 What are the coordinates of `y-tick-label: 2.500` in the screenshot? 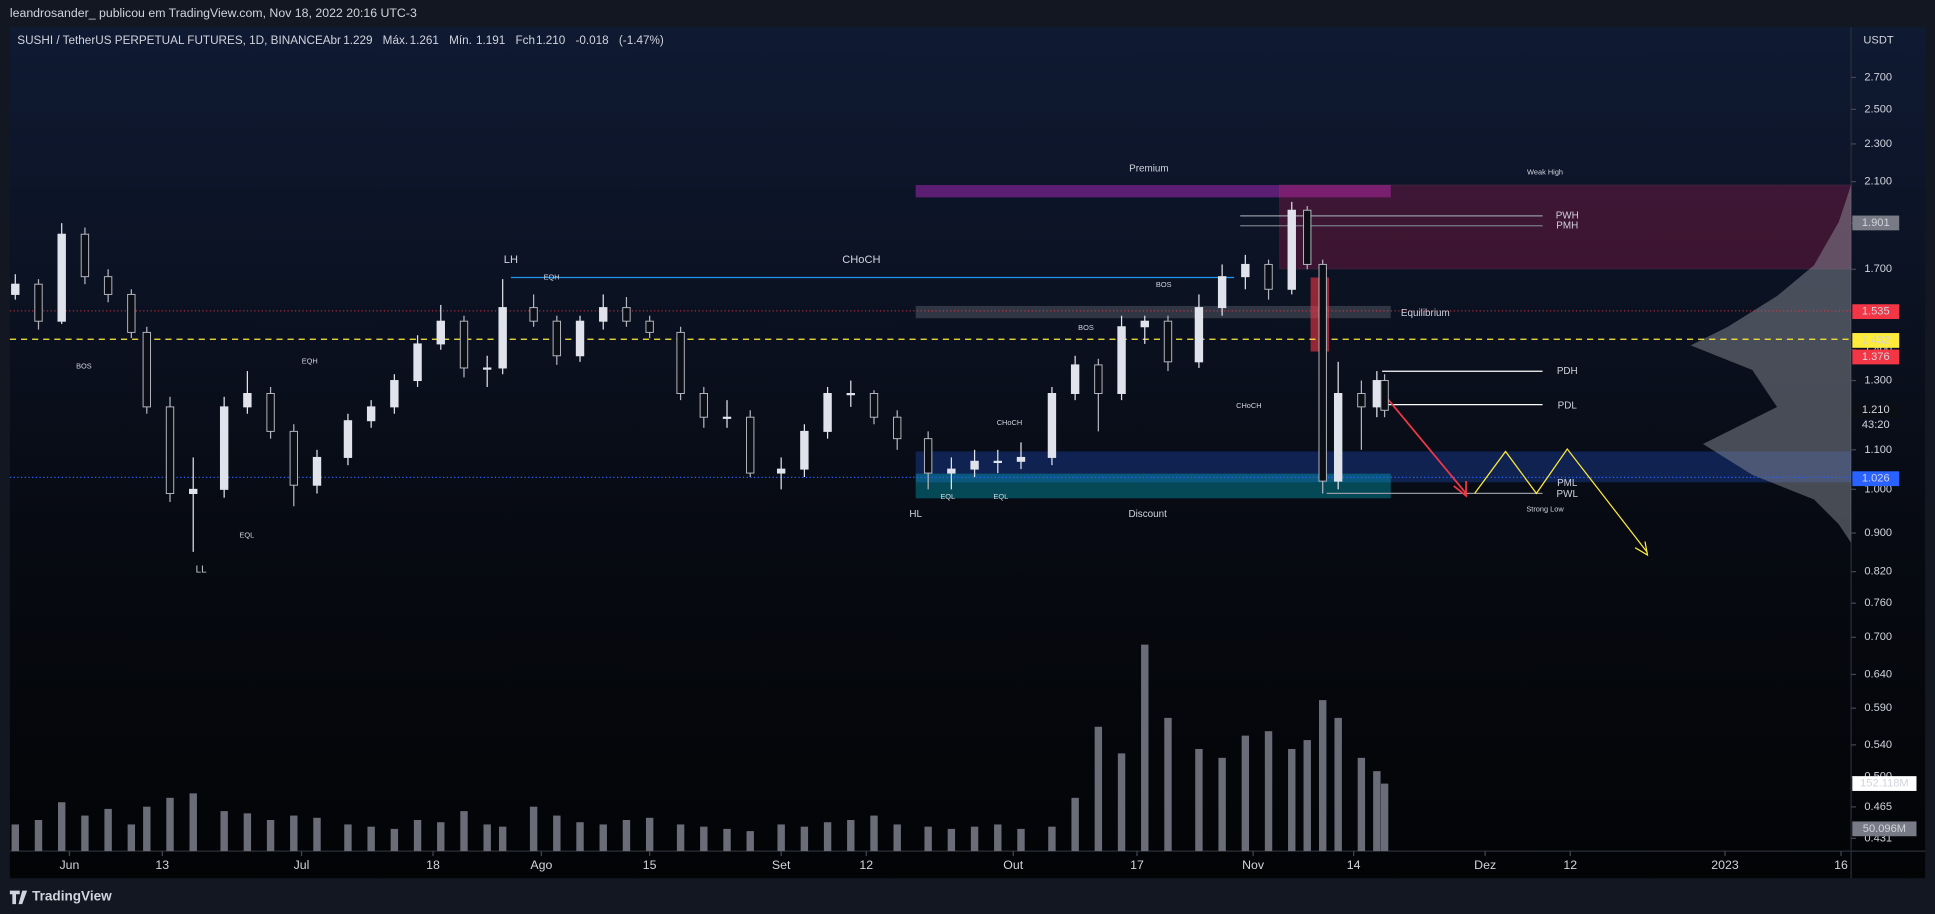 It's located at (1878, 109).